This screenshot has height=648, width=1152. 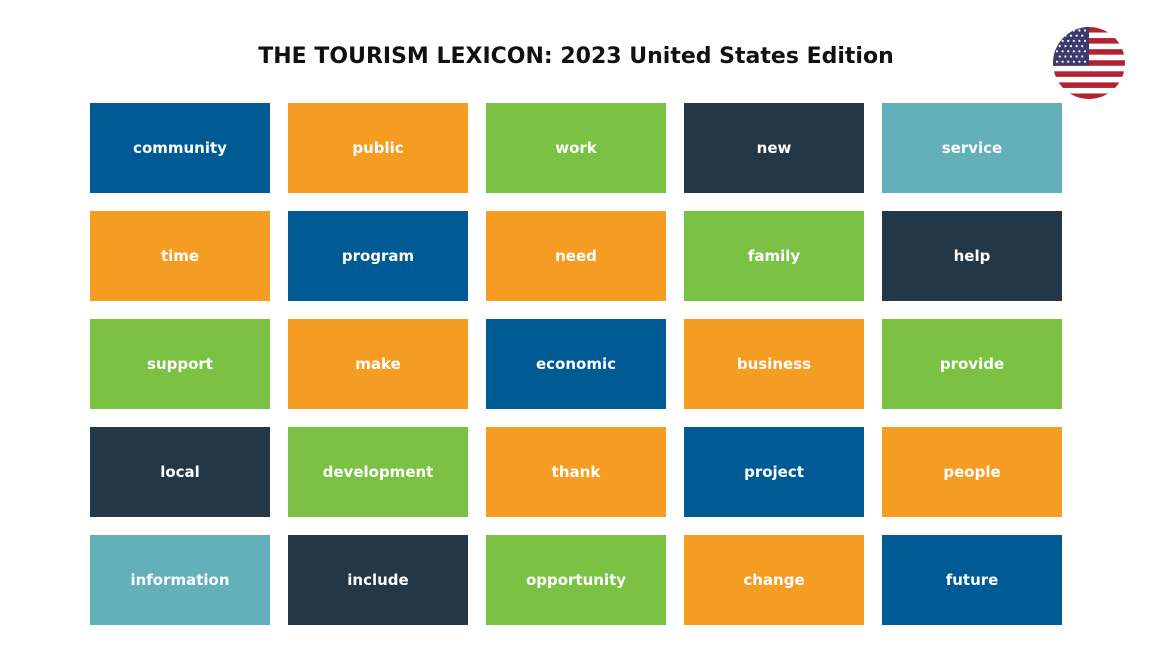 What do you see at coordinates (180, 256) in the screenshot?
I see `word-tile: time` at bounding box center [180, 256].